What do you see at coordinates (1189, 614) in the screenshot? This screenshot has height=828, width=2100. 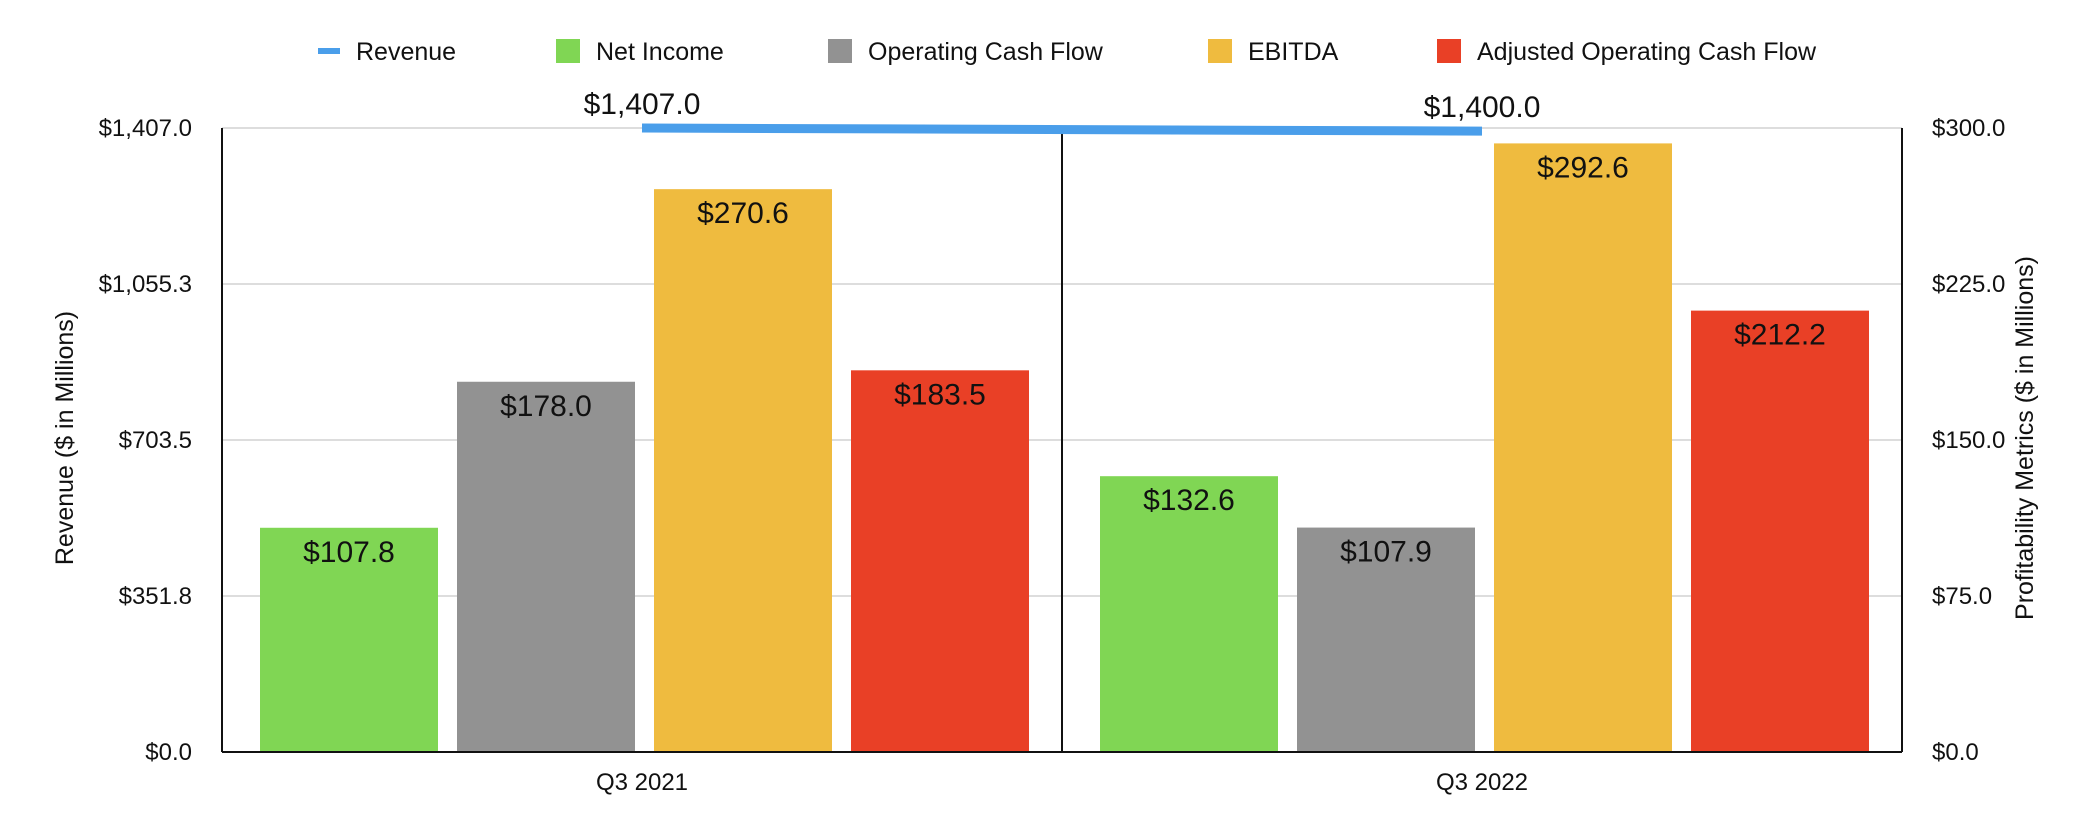 I see `bar-net-income-q3-2022` at bounding box center [1189, 614].